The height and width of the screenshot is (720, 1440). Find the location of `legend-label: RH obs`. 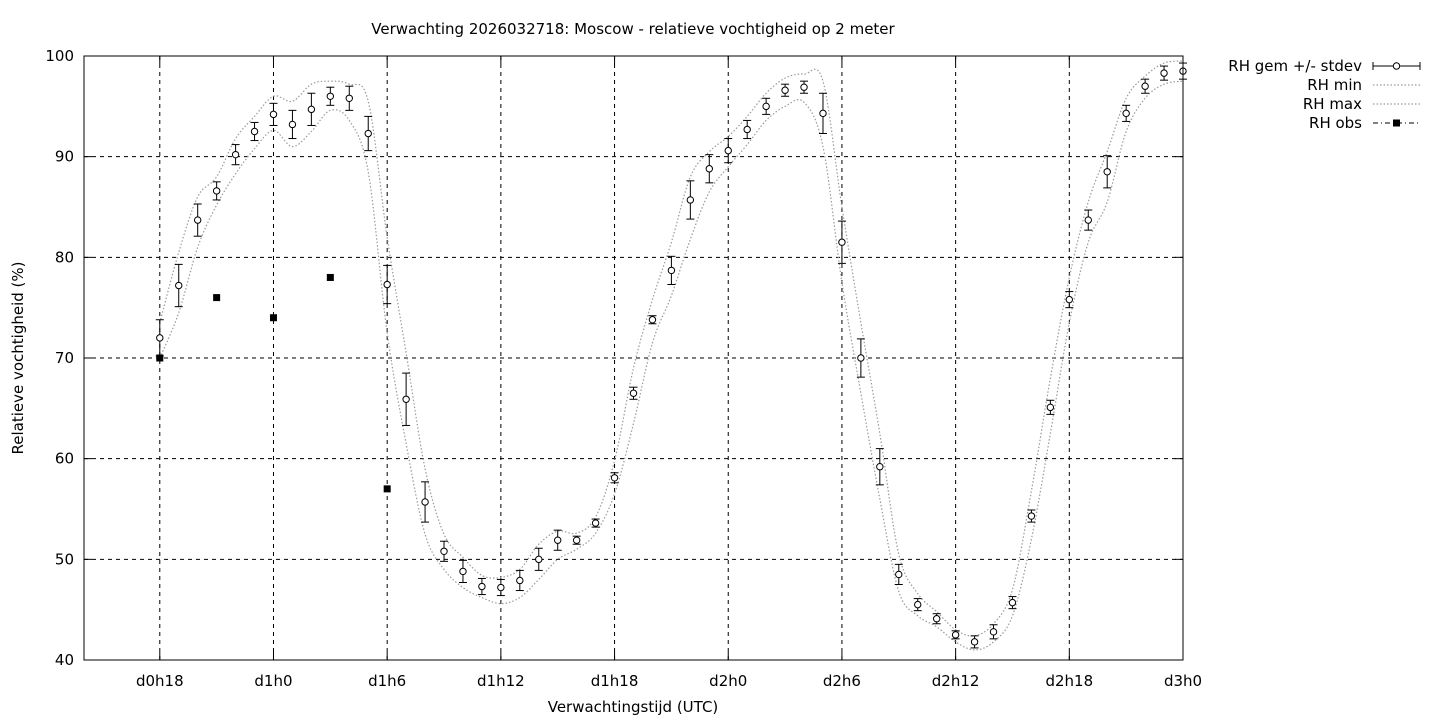

legend-label: RH obs is located at coordinates (1335, 123).